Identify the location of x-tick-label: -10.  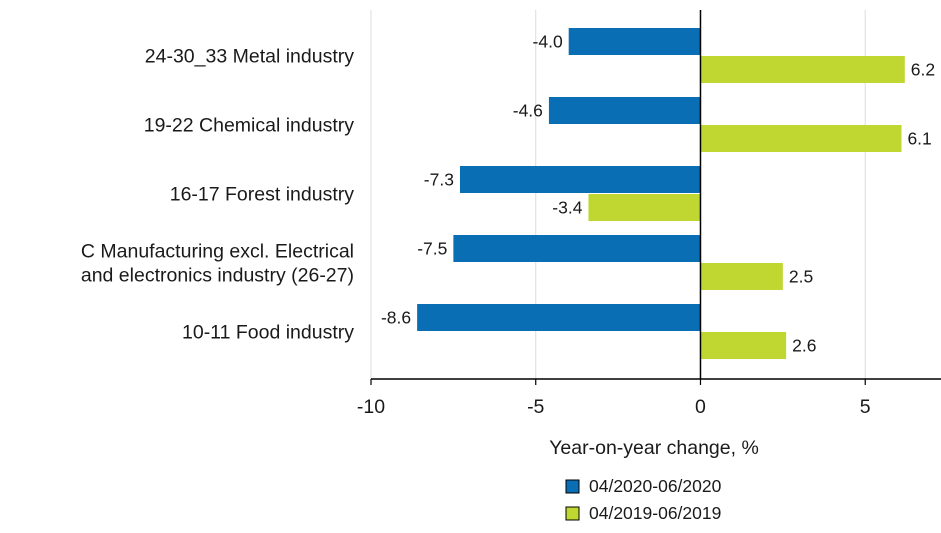
(371, 407).